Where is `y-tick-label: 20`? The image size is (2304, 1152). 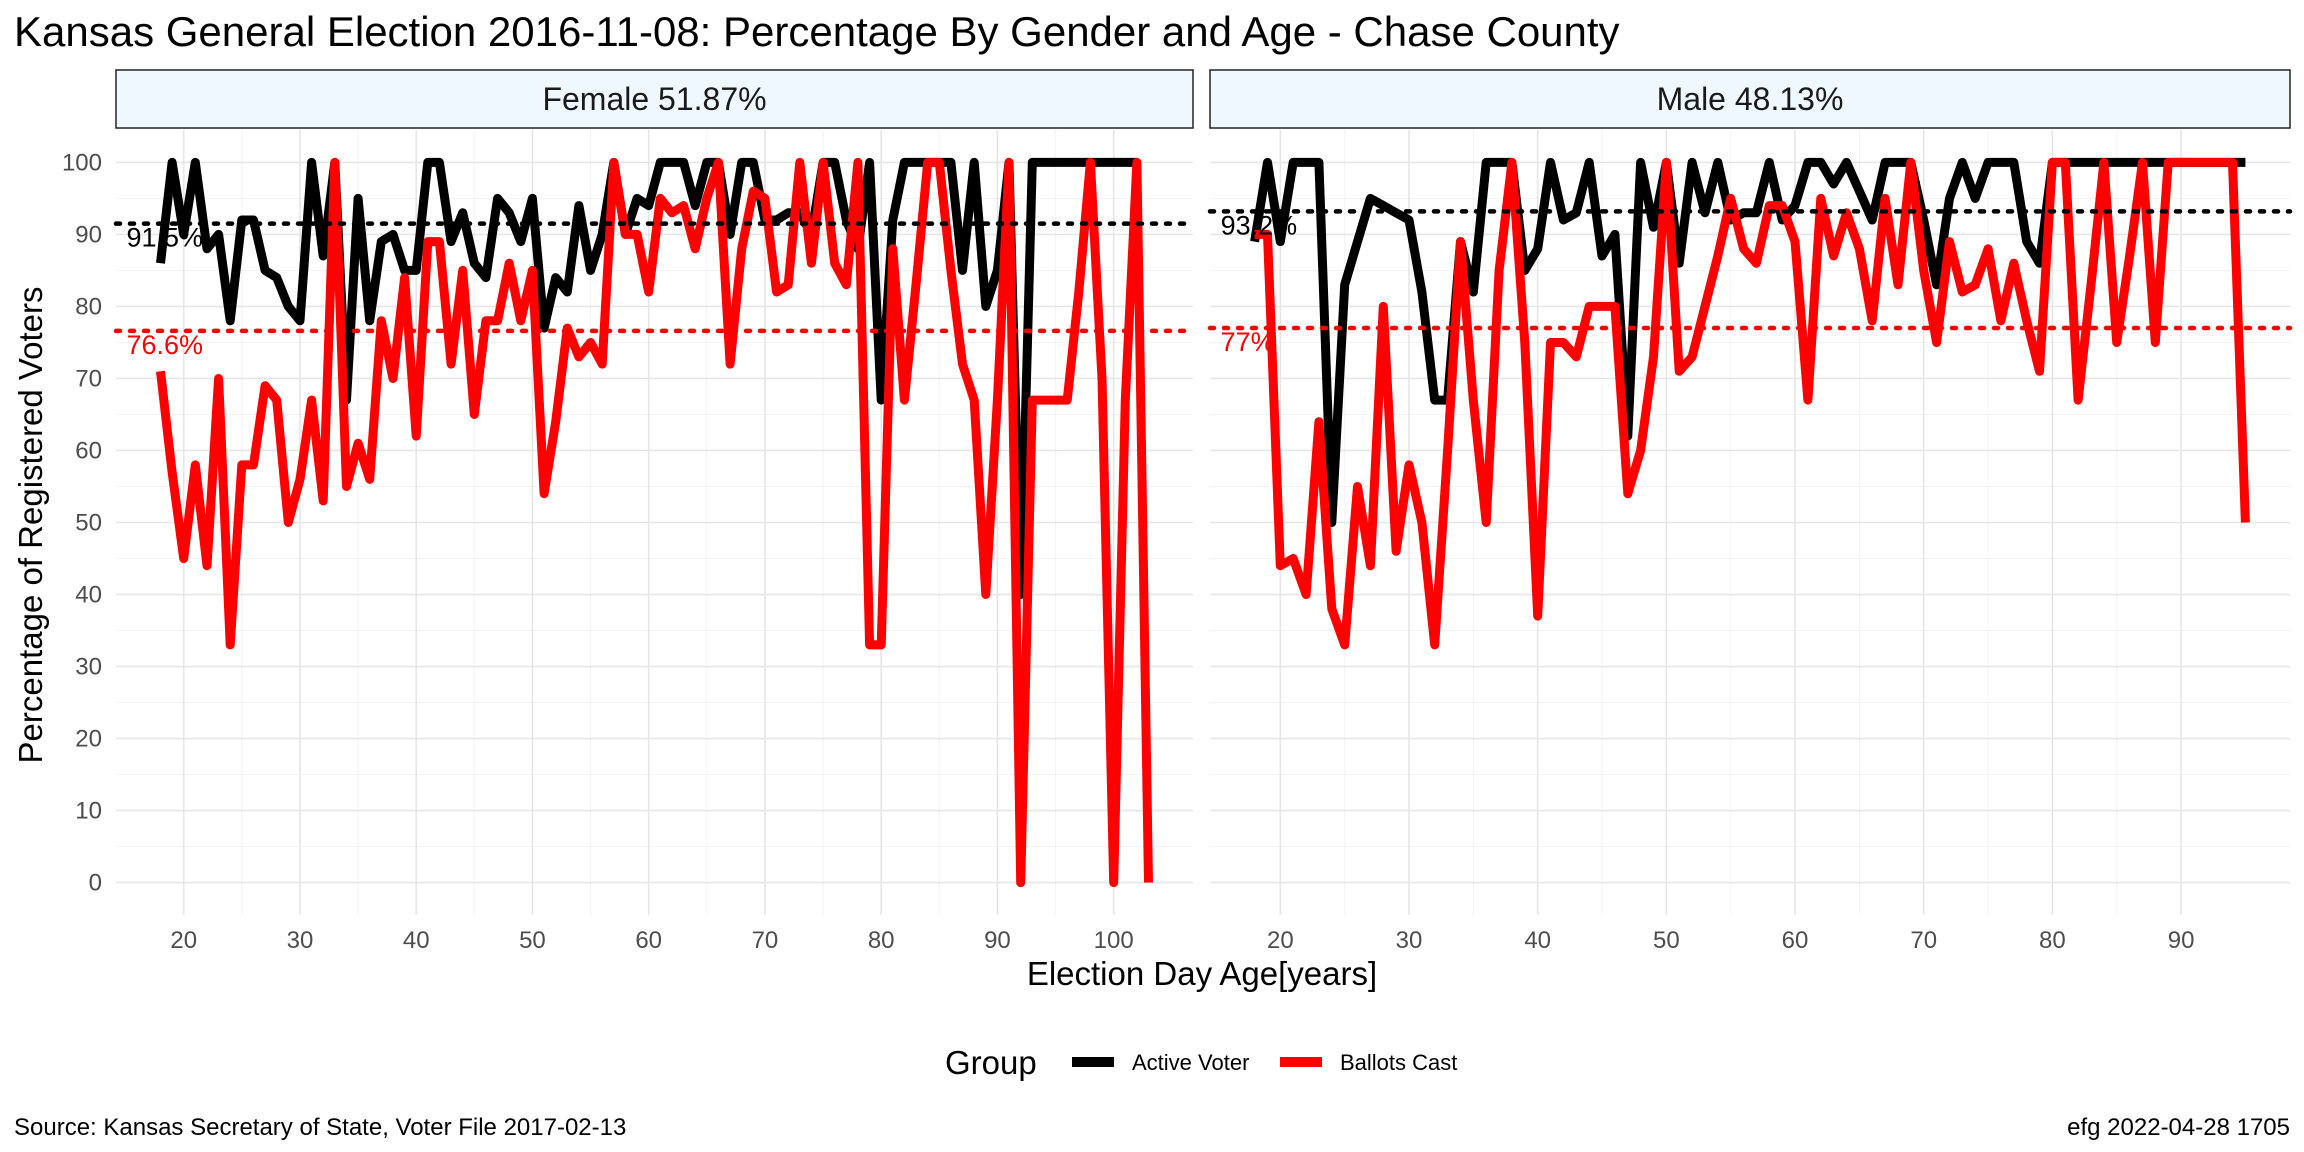 y-tick-label: 20 is located at coordinates (88, 739).